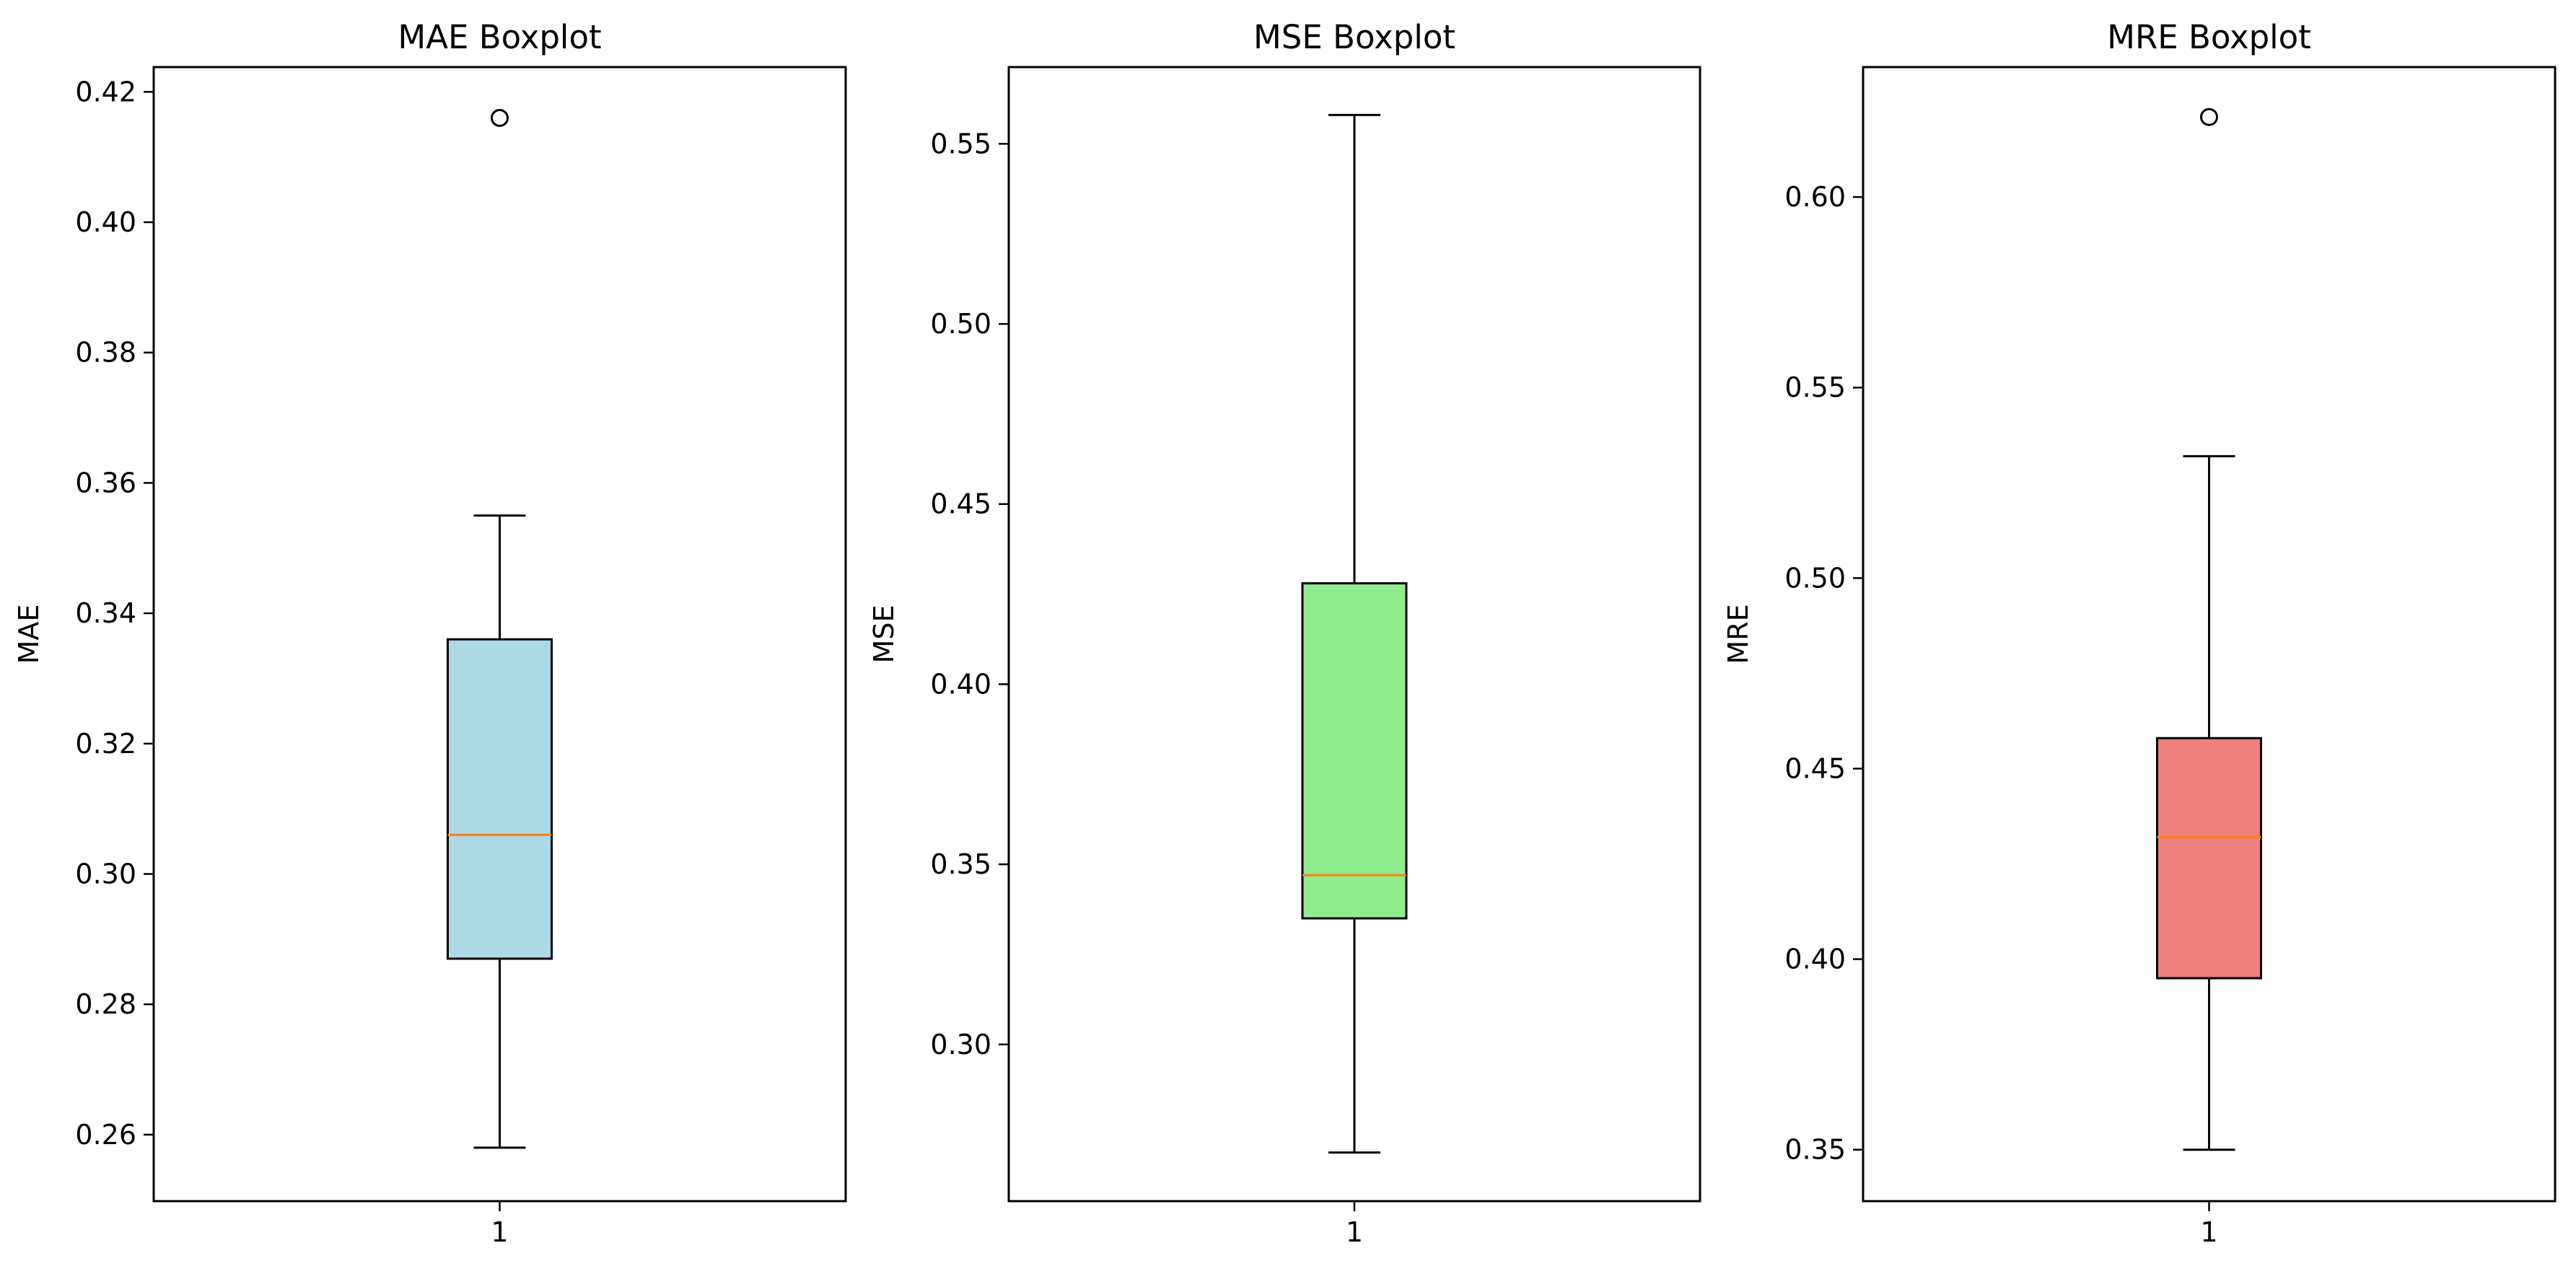 This screenshot has height=1274, width=2576. Describe the element at coordinates (884, 634) in the screenshot. I see `y-axis-label: MSE` at that location.